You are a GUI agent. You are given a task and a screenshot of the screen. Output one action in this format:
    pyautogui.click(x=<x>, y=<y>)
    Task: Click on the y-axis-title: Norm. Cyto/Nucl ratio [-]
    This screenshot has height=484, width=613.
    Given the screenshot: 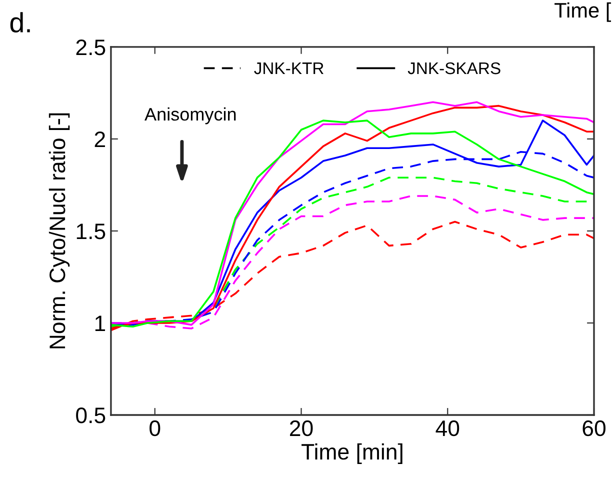 What is the action you would take?
    pyautogui.click(x=59, y=230)
    